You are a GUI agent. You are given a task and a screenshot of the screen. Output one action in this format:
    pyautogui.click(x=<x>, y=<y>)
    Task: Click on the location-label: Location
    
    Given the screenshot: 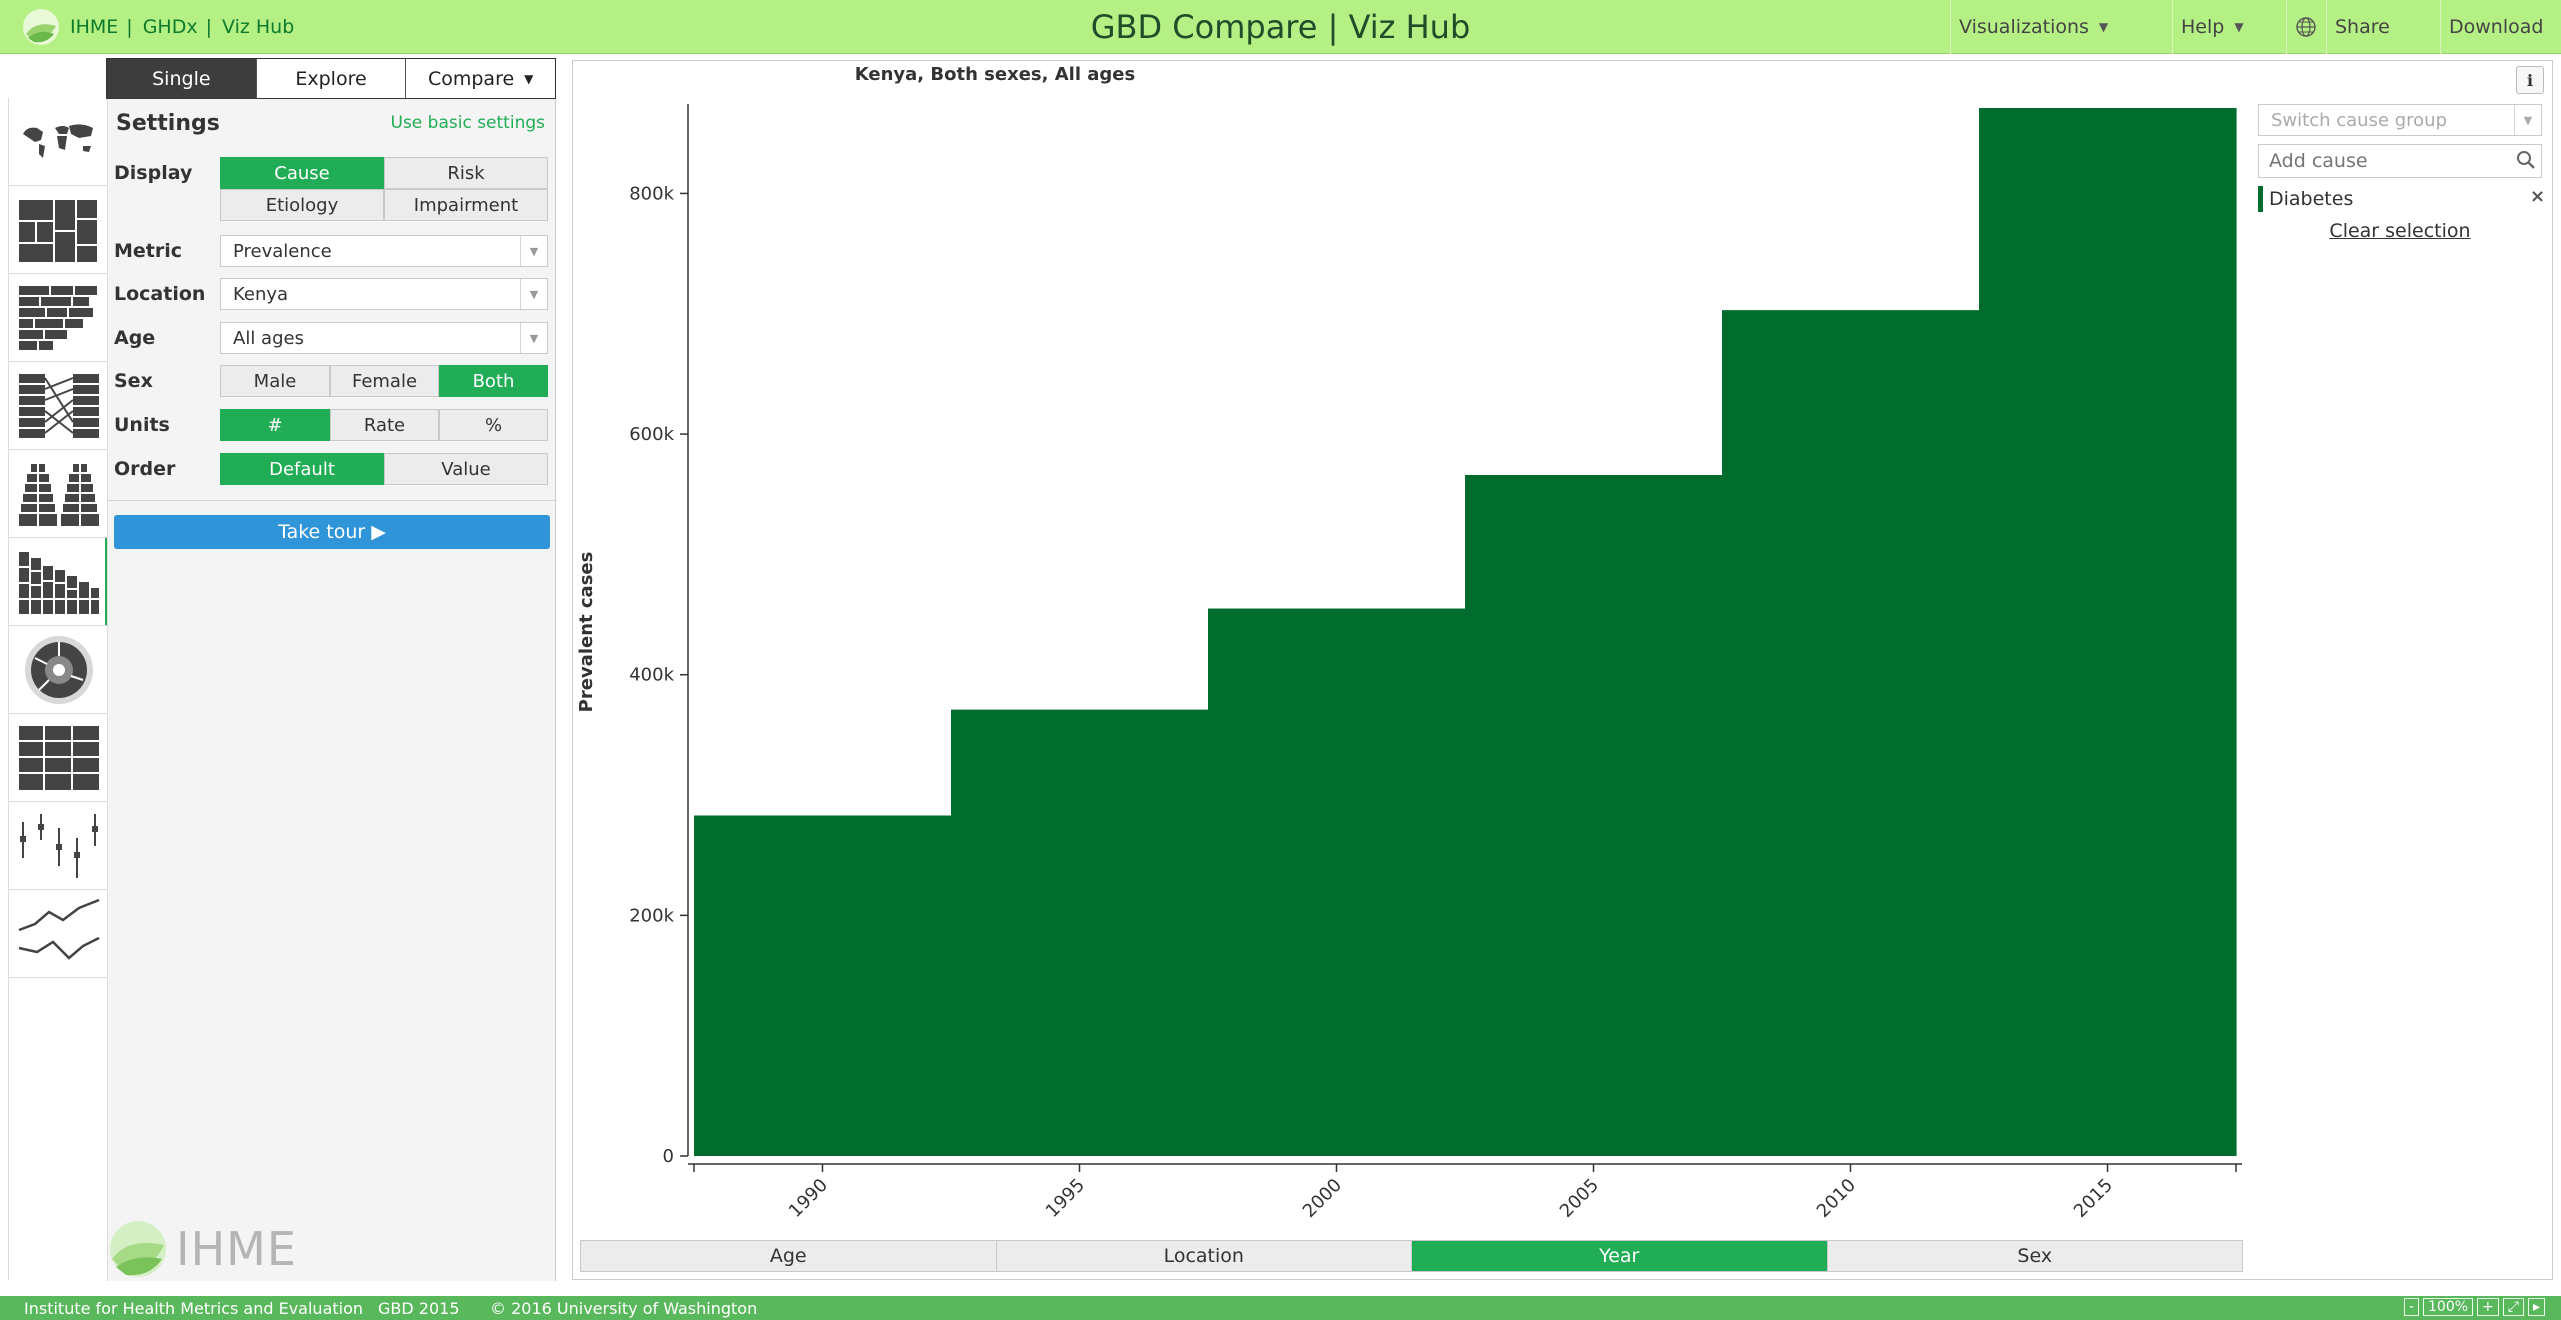 What is the action you would take?
    pyautogui.click(x=160, y=294)
    